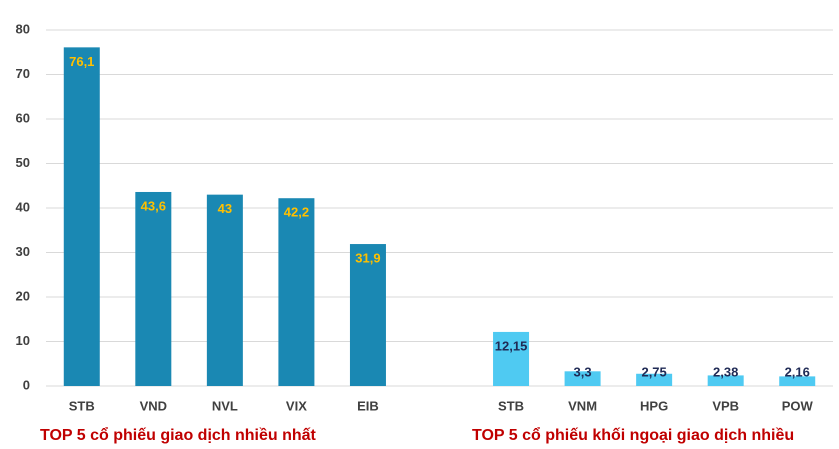  Describe the element at coordinates (178, 435) in the screenshot. I see `legend-caption: TOP 5 cổ phiếu giao dịch nhiều nhất` at that location.